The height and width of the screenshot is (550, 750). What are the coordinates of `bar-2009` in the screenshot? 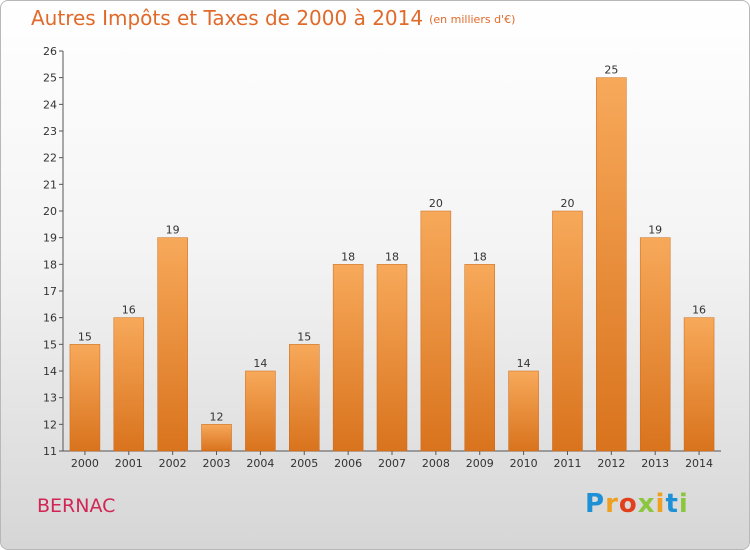 It's located at (479, 358).